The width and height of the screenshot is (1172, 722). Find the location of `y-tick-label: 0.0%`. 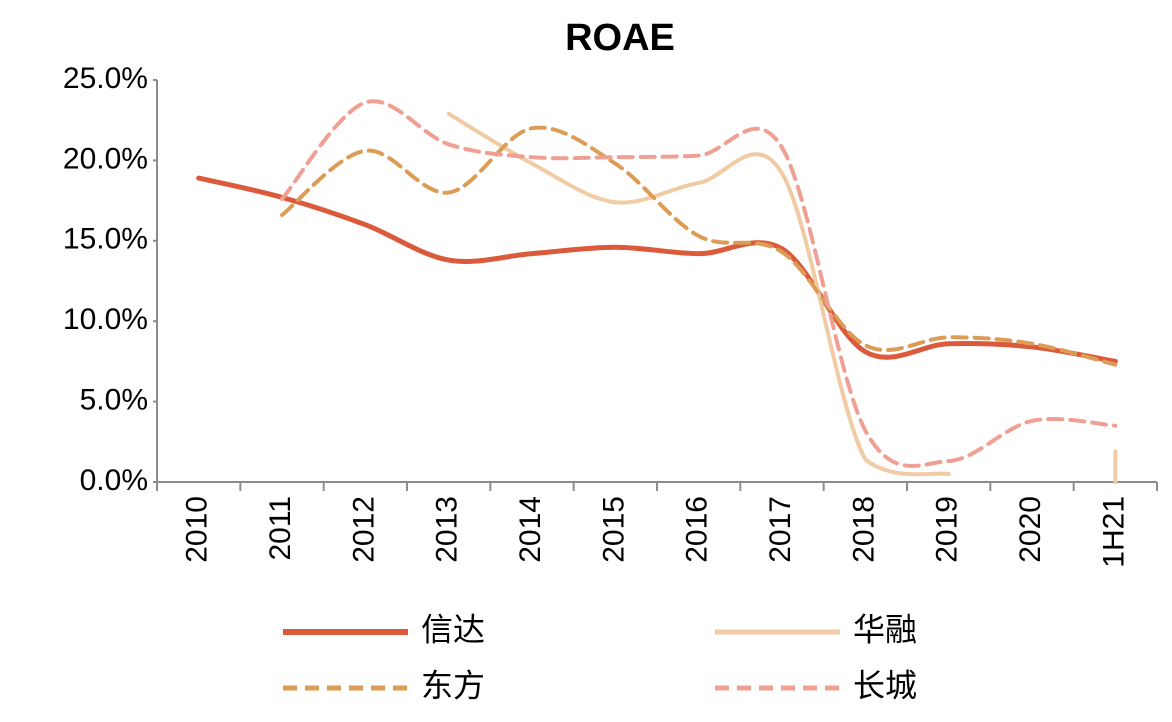

y-tick-label: 0.0% is located at coordinates (114, 480).